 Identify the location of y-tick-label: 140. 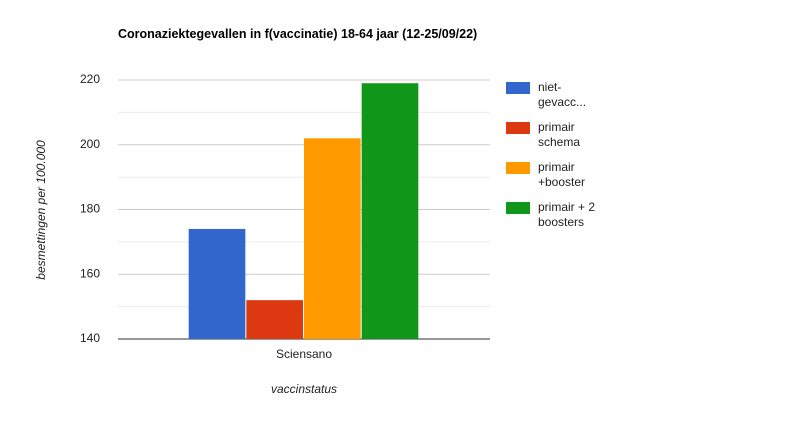
(90, 338).